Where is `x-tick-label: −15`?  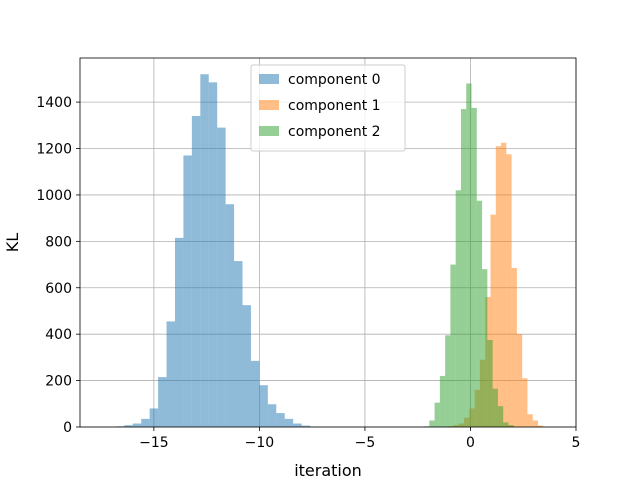 x-tick-label: −15 is located at coordinates (154, 443).